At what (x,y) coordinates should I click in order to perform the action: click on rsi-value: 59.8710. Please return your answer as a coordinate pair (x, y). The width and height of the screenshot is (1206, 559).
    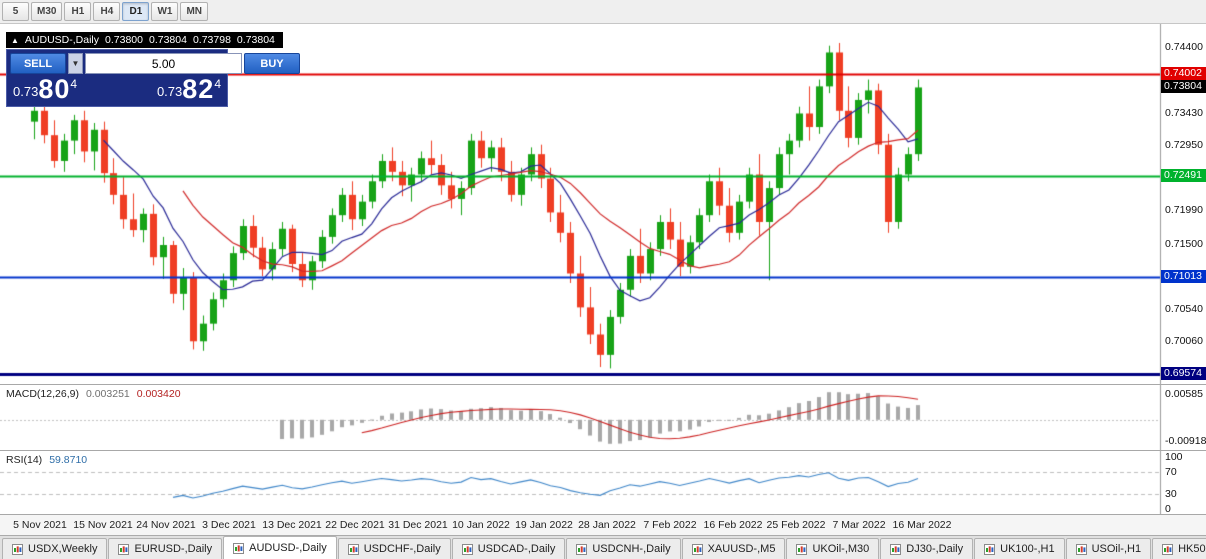
    Looking at the image, I should click on (68, 460).